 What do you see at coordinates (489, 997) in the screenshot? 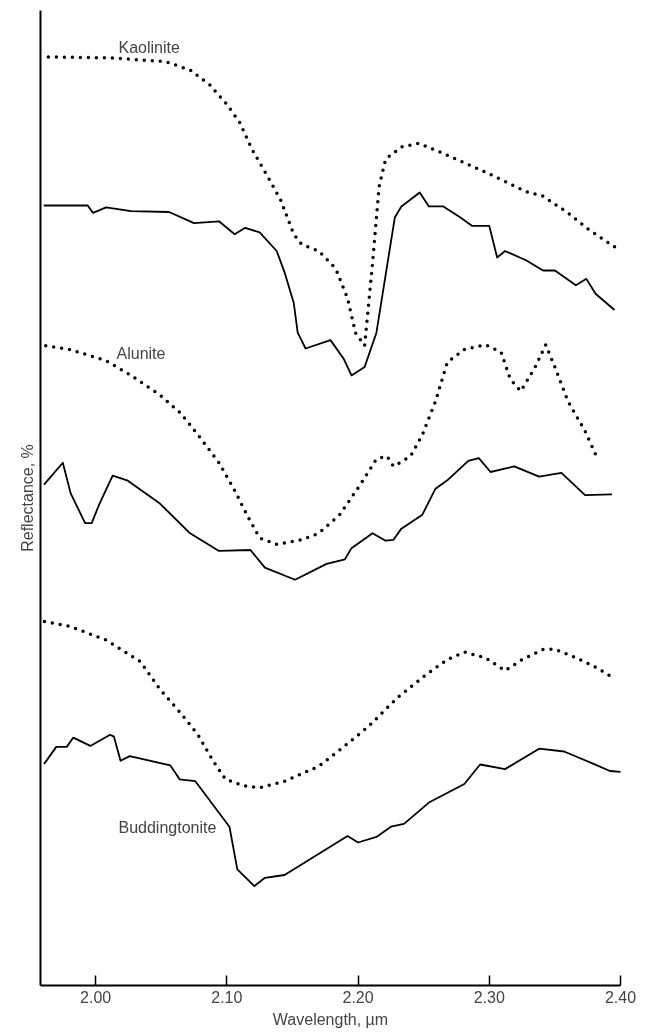
I see `x-tick-label: 2.30` at bounding box center [489, 997].